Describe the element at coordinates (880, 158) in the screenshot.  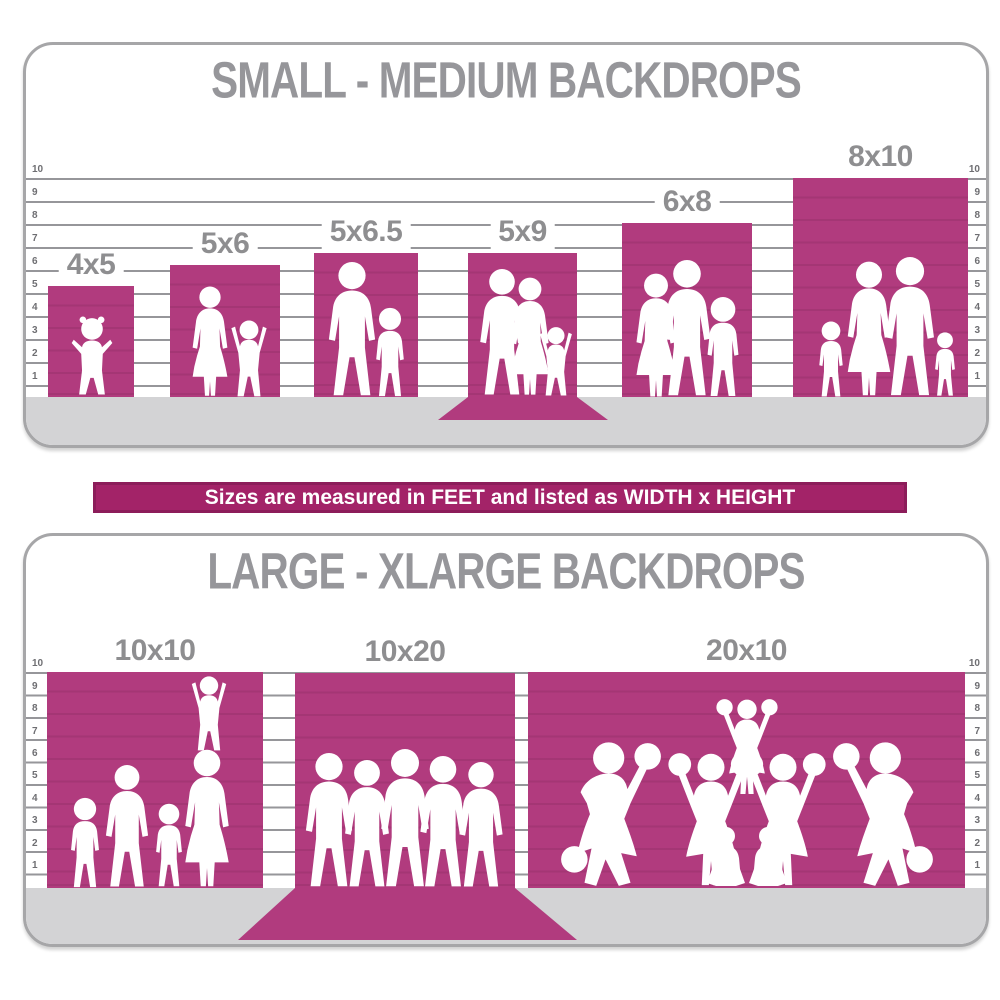
I see `size-label-8x10: 8x10` at that location.